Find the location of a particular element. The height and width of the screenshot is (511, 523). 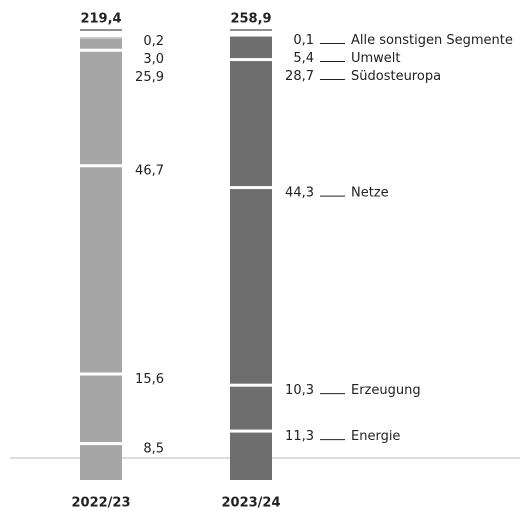

value-label: 5,4 is located at coordinates (303, 58).